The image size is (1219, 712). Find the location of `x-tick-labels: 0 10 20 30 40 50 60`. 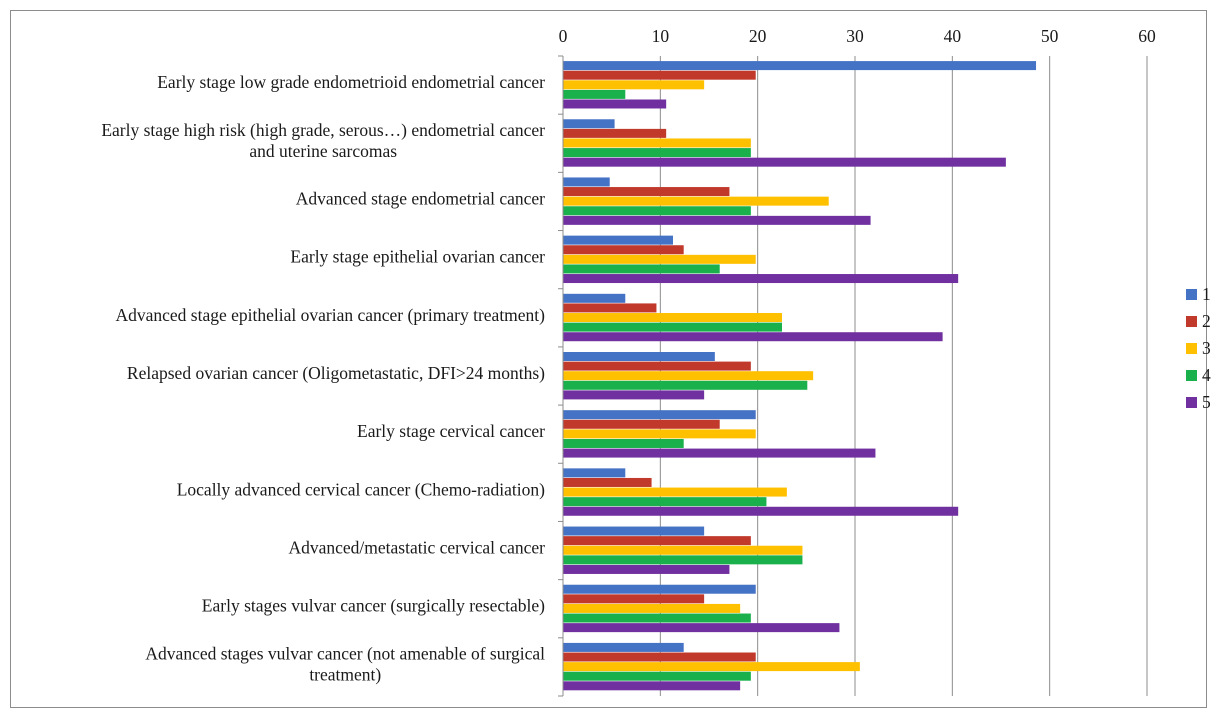

x-tick-labels: 0 10 20 30 40 50 60 is located at coordinates (857, 36).